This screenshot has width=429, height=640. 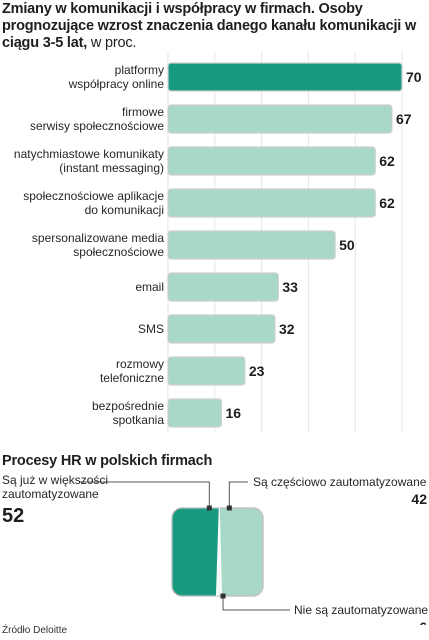 What do you see at coordinates (124, 210) in the screenshot?
I see `category-label-3-1: do komunikacji` at bounding box center [124, 210].